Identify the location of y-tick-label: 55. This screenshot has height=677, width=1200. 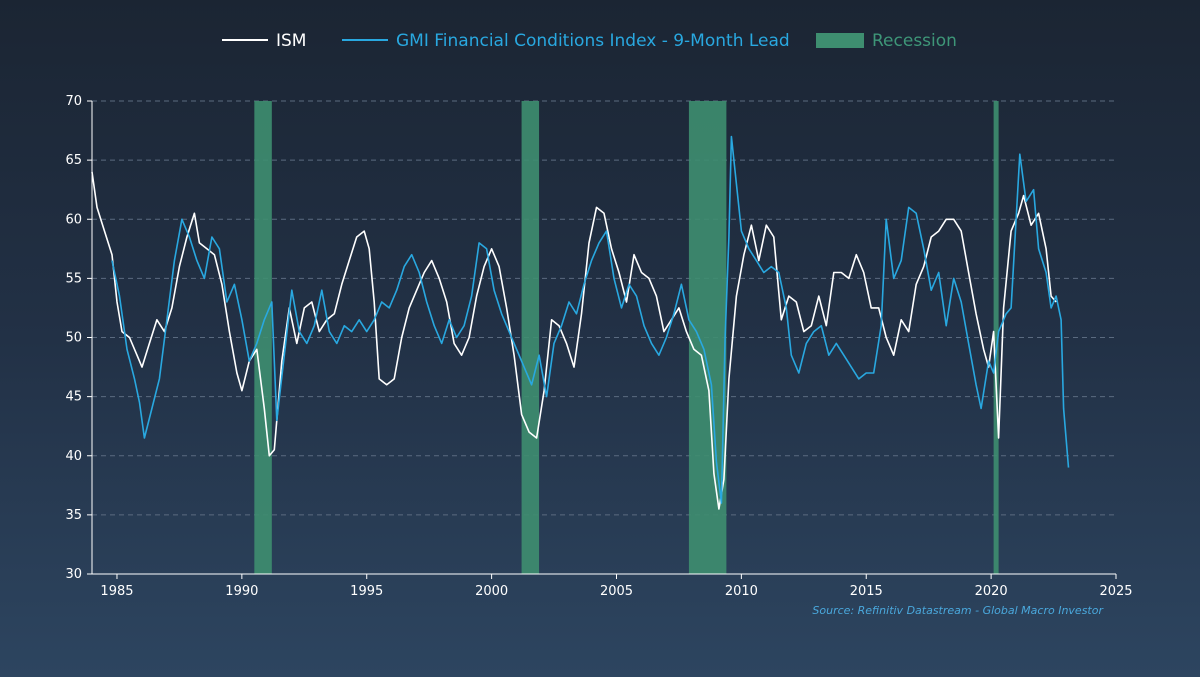
(73, 278).